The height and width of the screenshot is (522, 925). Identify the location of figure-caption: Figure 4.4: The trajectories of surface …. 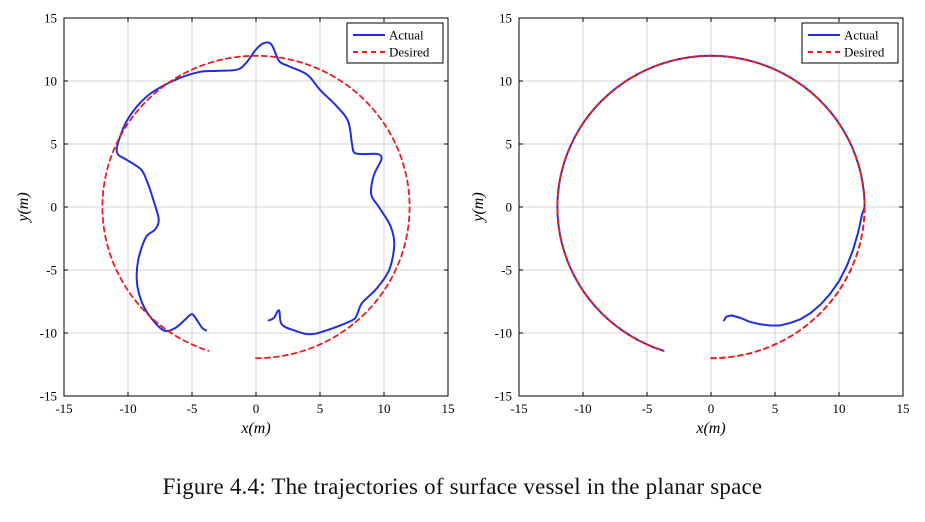
(462, 486).